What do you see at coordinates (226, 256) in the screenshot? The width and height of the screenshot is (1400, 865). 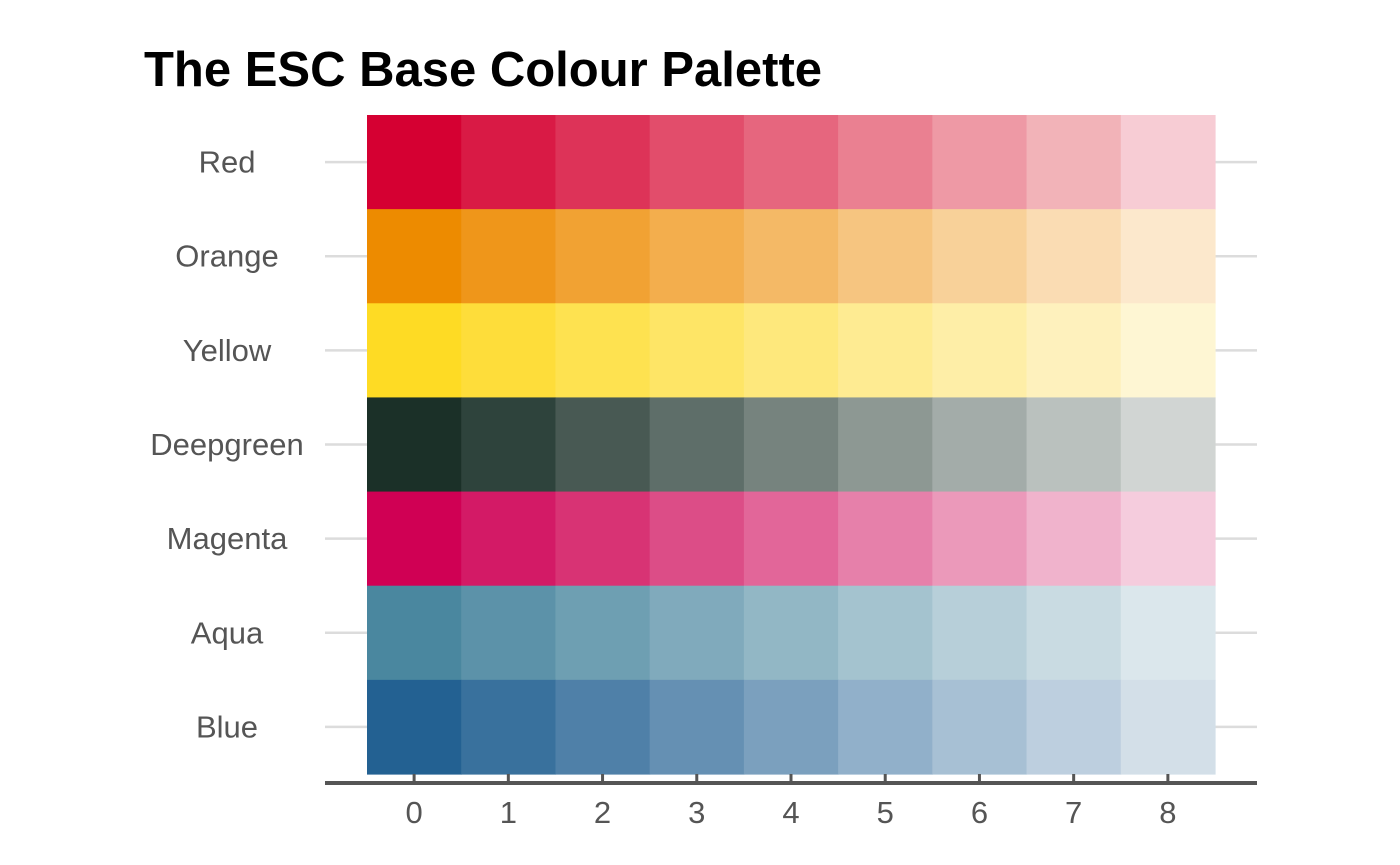 I see `y-label-orange: Orange` at bounding box center [226, 256].